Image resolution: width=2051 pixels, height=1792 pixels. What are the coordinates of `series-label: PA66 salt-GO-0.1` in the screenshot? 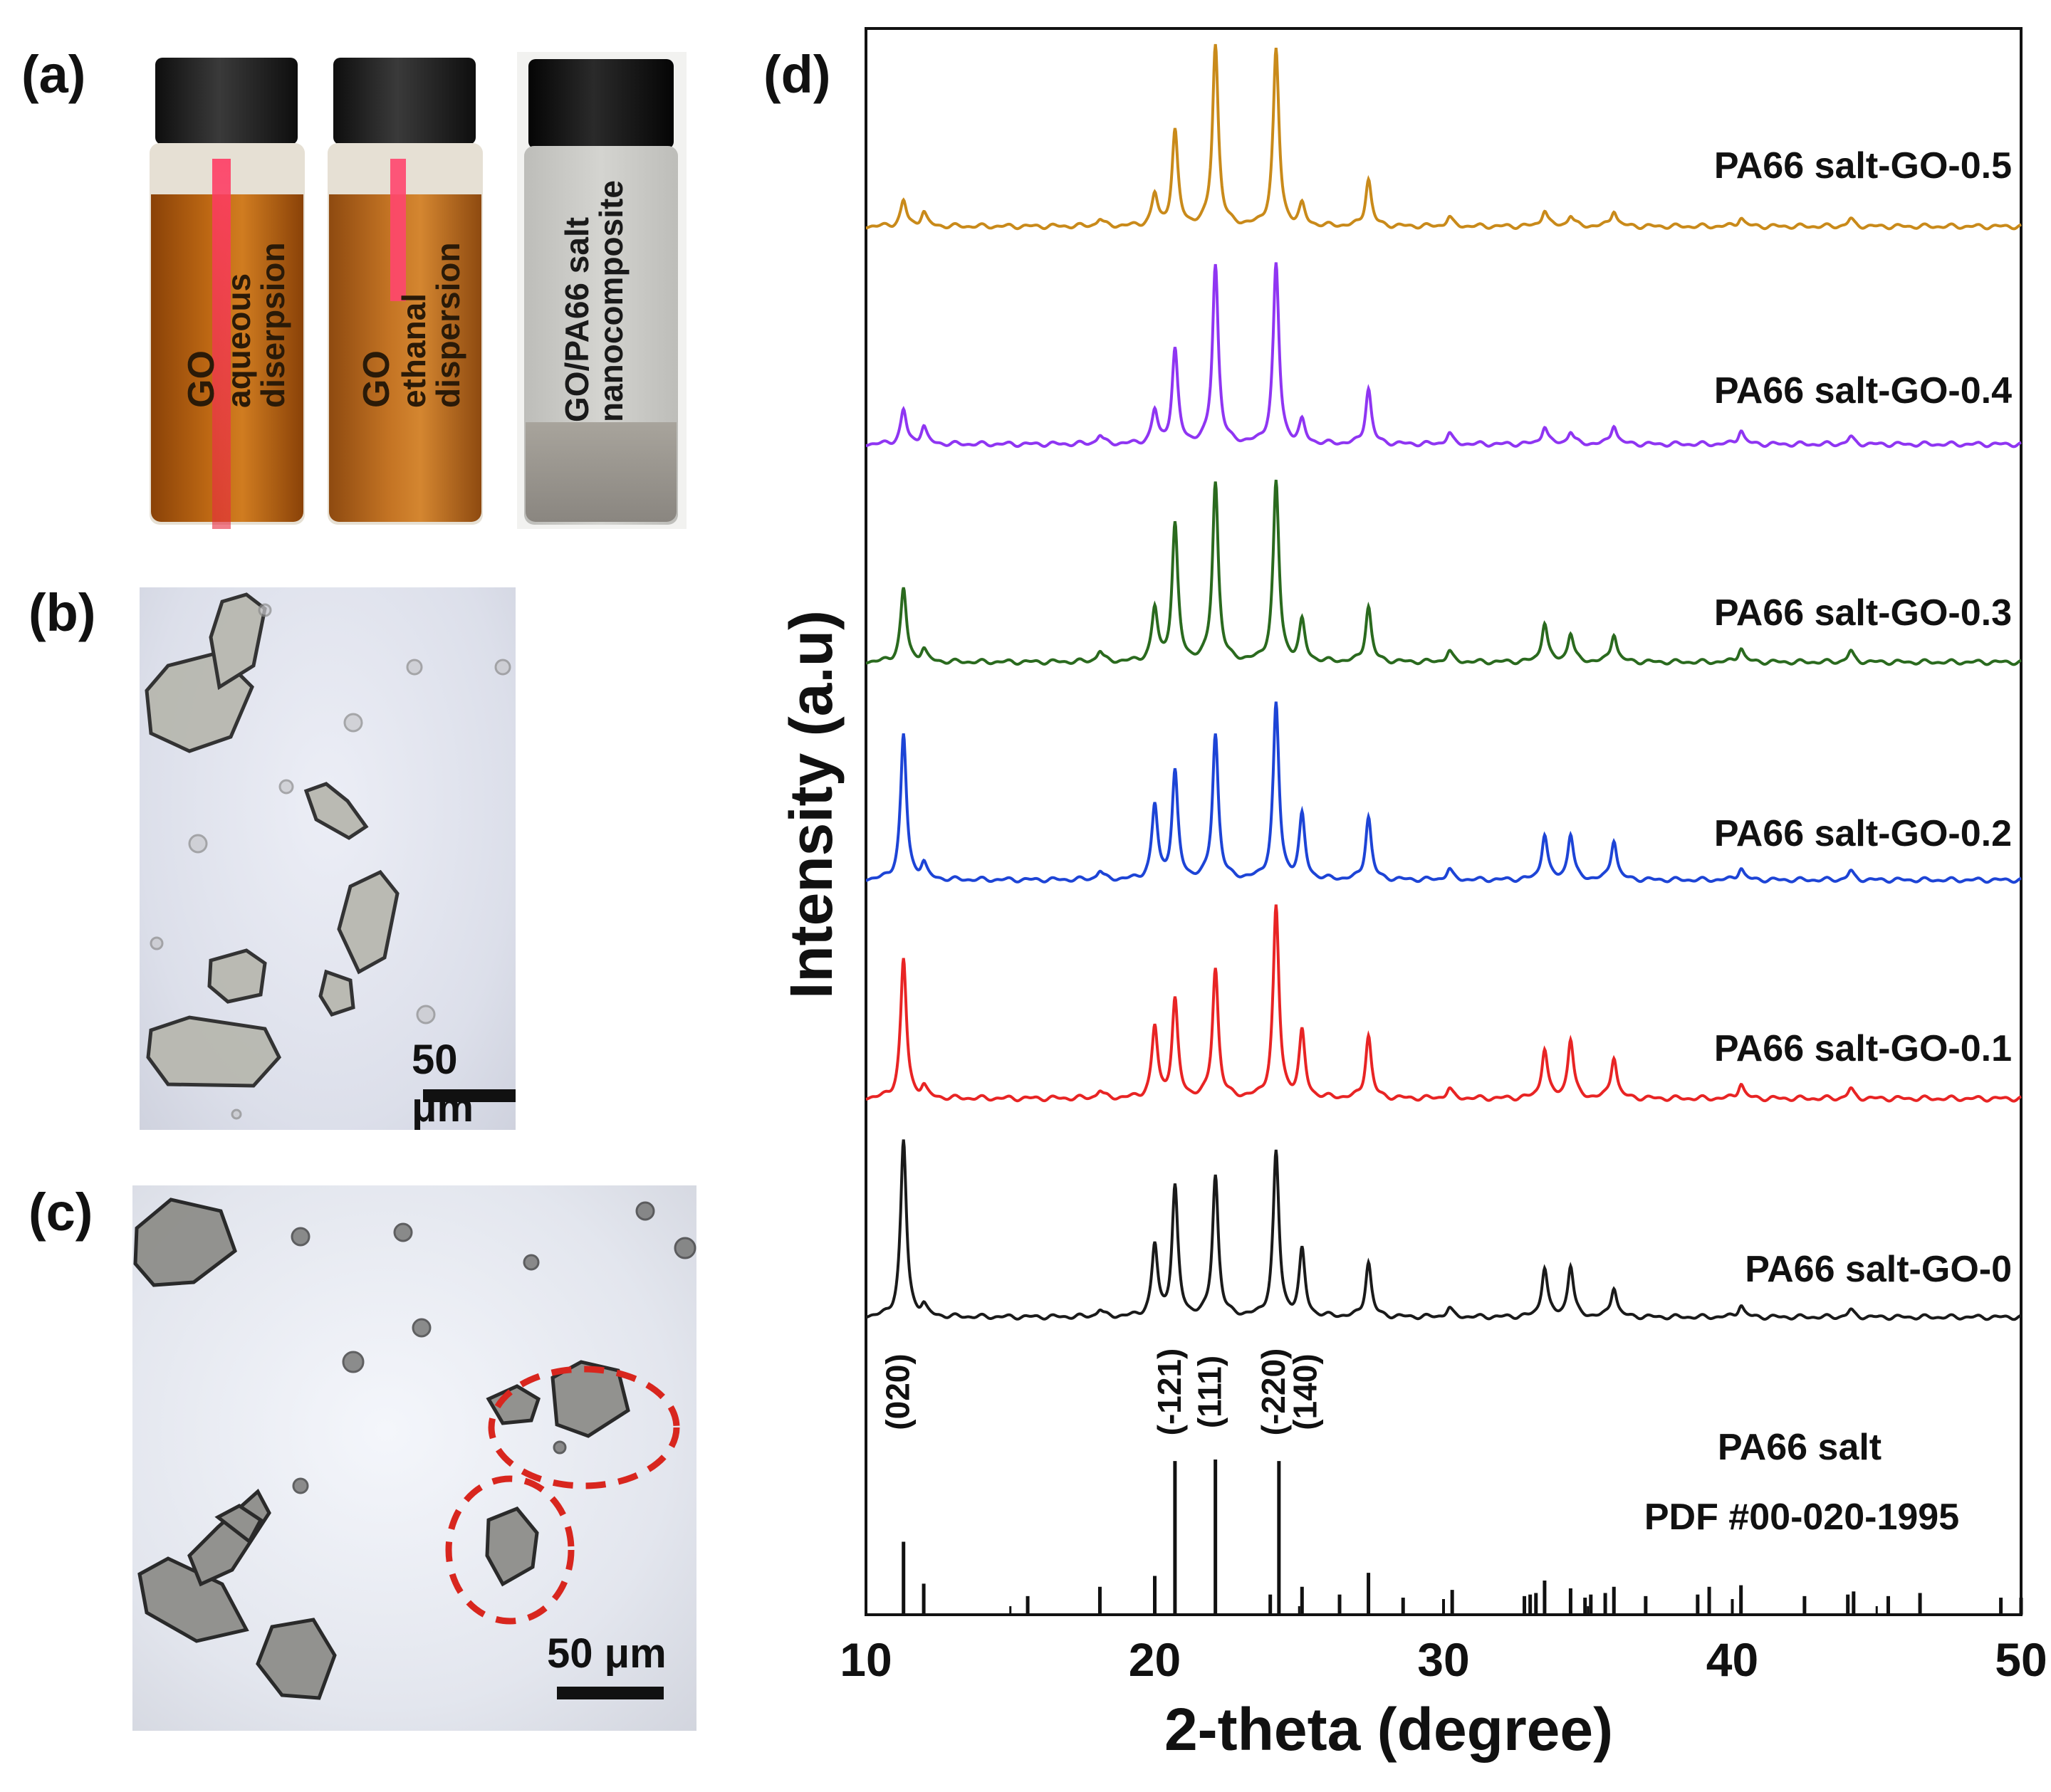 It's located at (1863, 1048).